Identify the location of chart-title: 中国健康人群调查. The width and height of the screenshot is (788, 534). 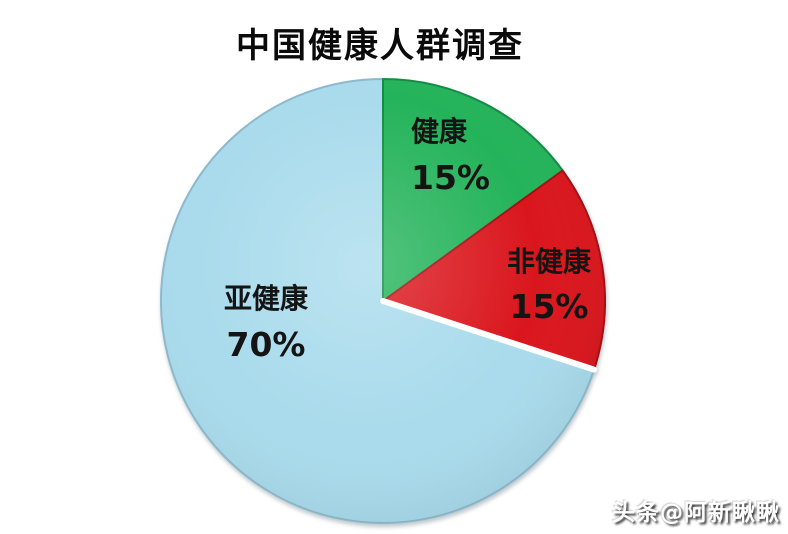
(380, 46).